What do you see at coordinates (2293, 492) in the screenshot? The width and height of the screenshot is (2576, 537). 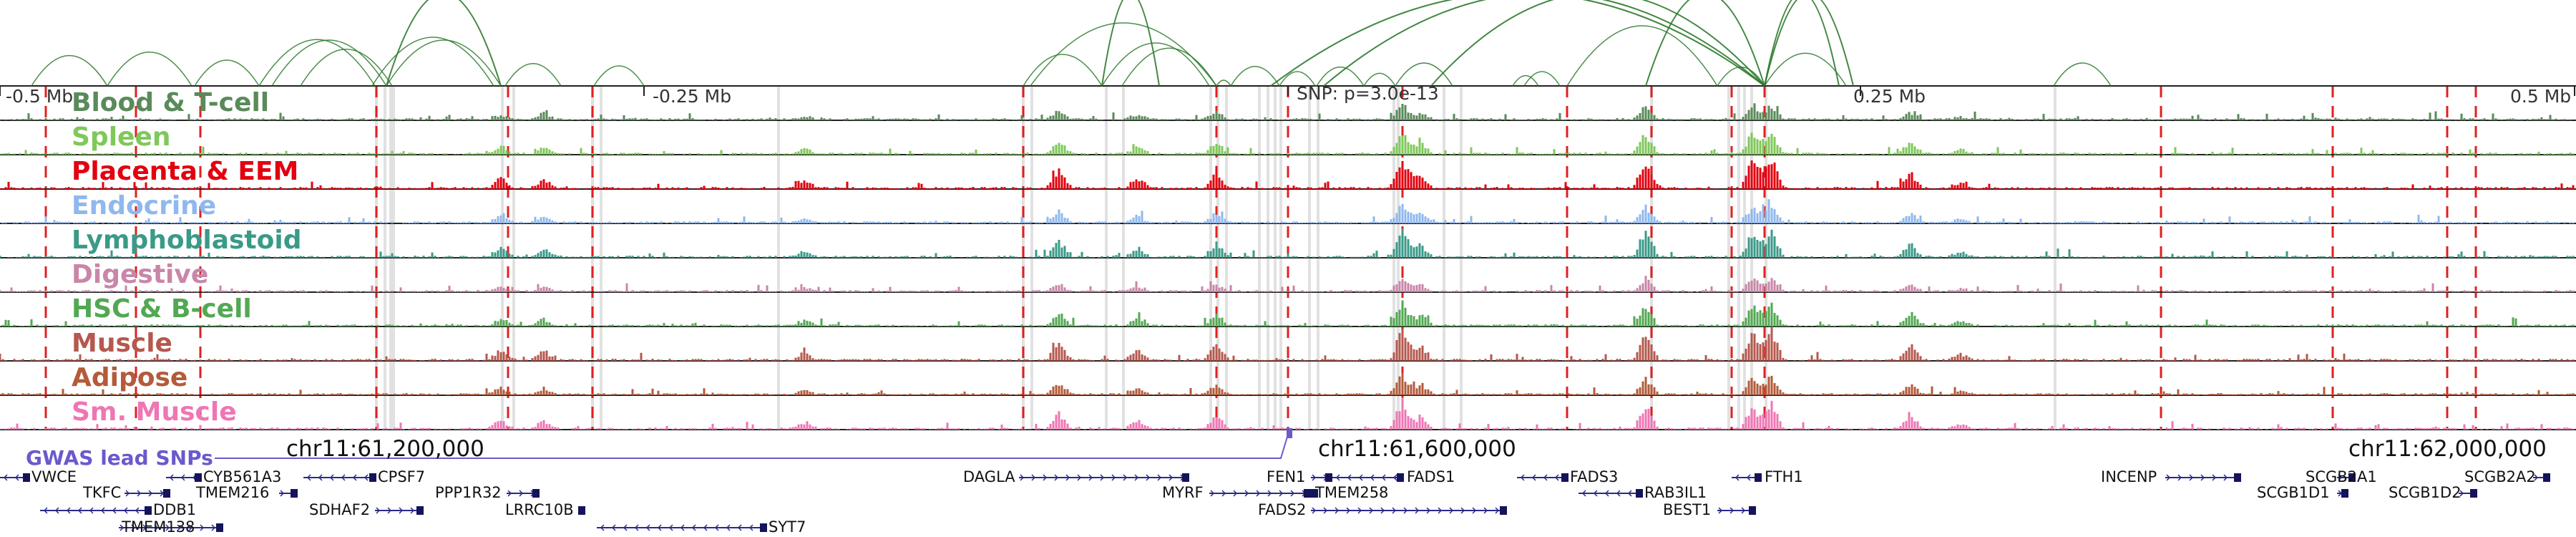 I see `gene-scgb1d1: SCGB1D1` at bounding box center [2293, 492].